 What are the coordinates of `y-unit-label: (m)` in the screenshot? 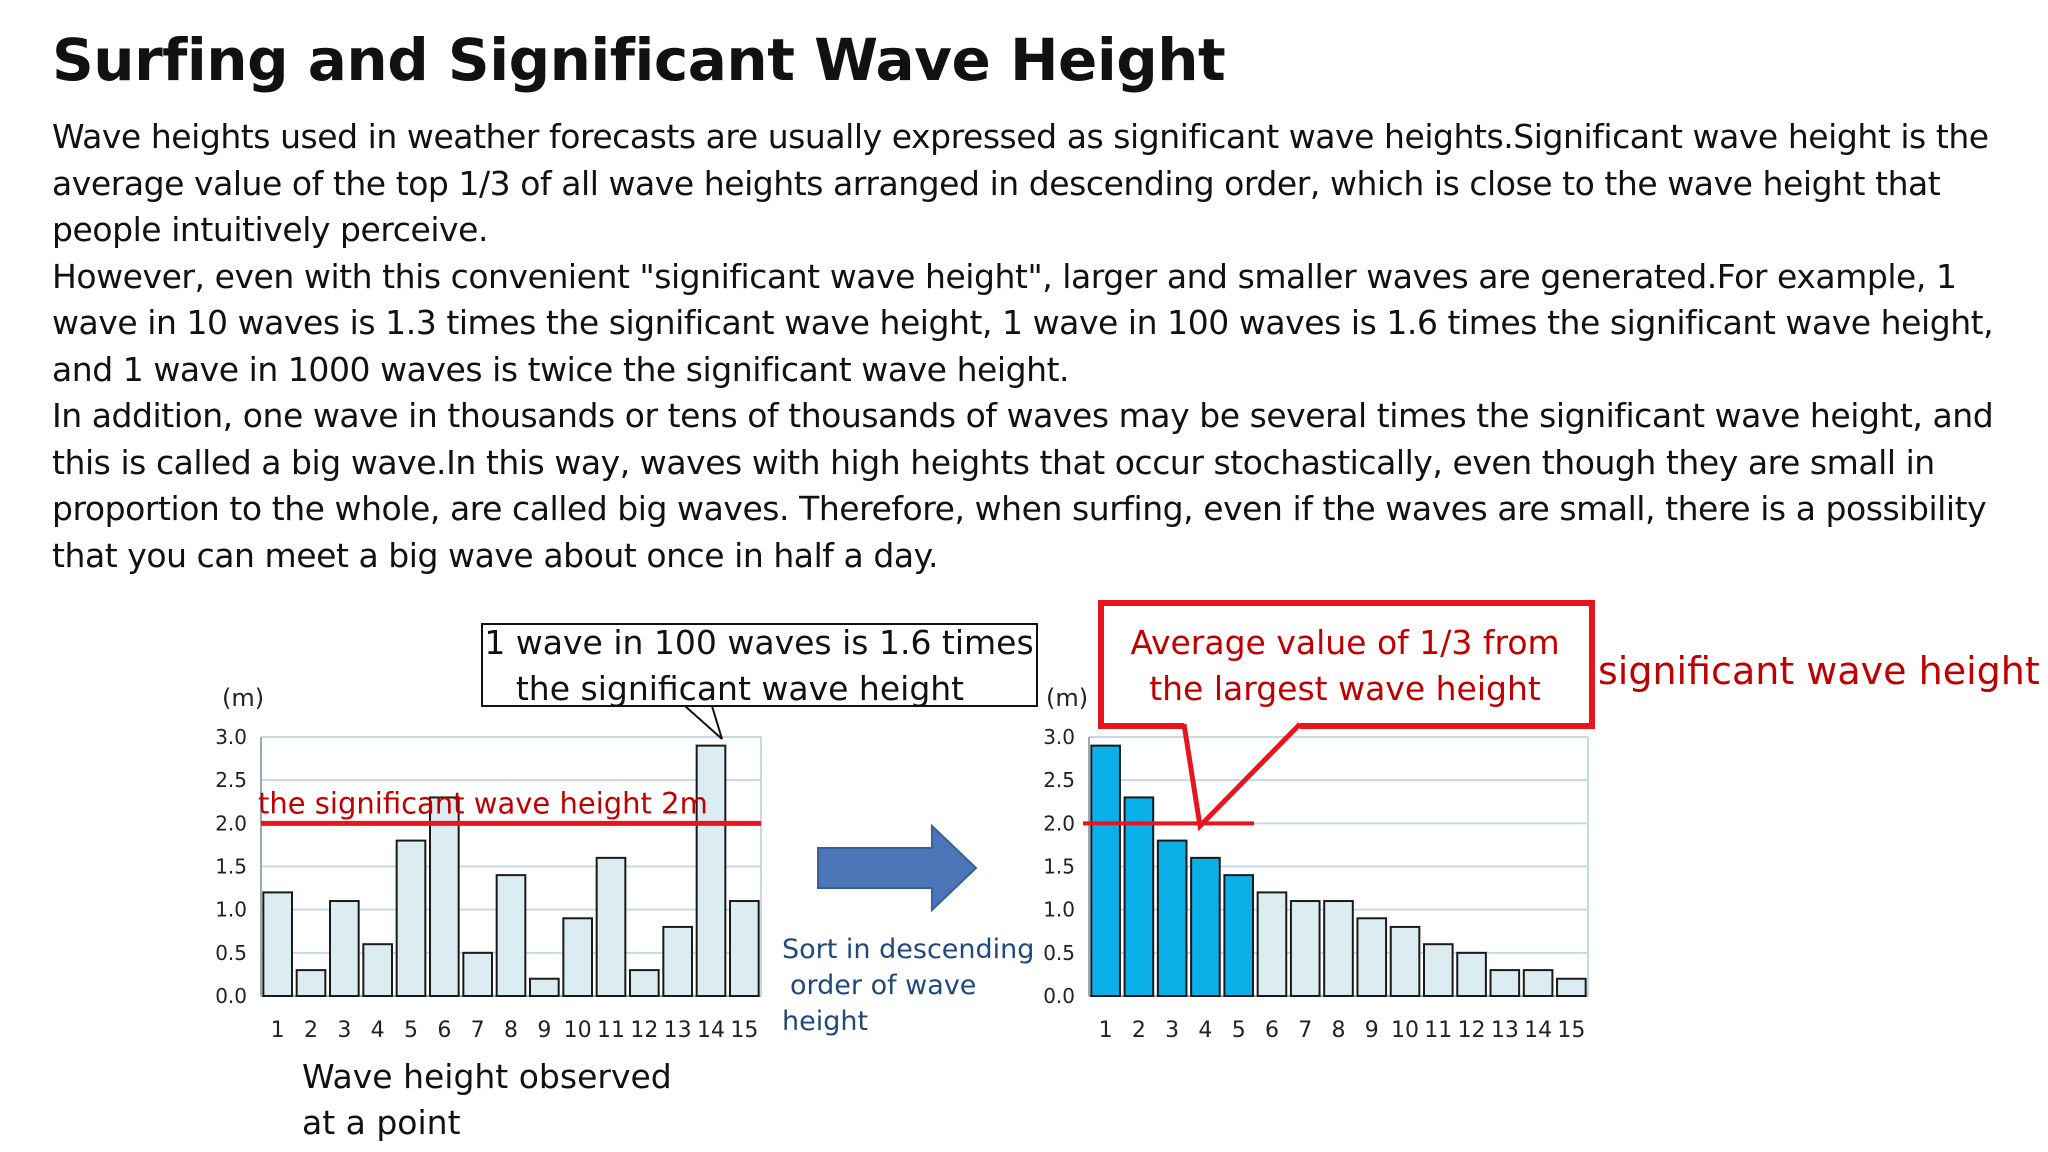 It's located at (1067, 698).